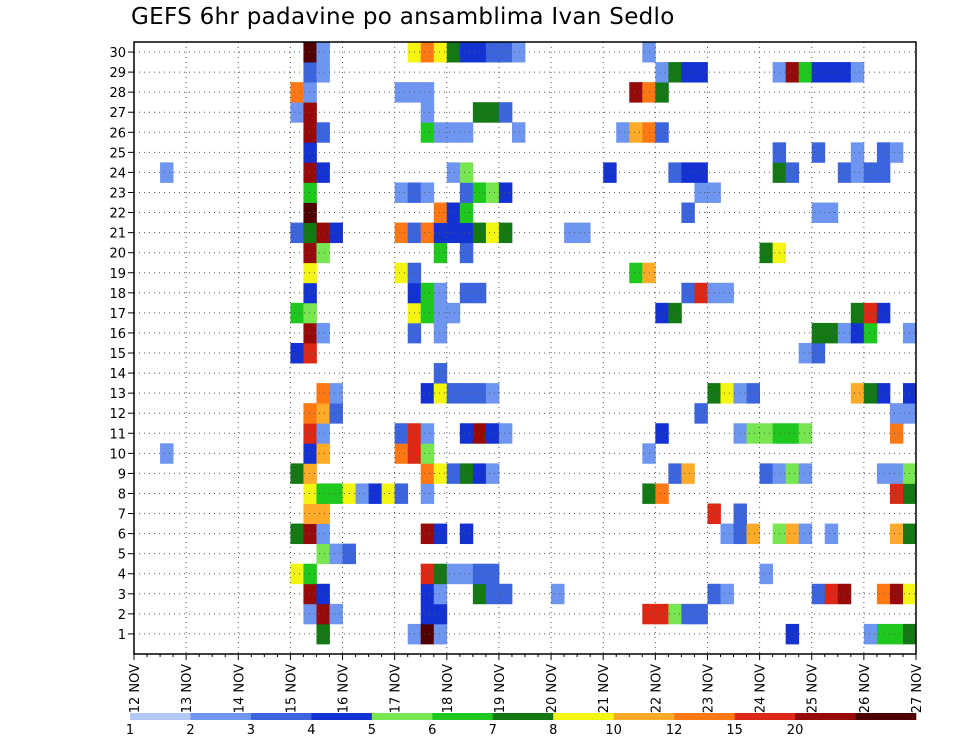 The width and height of the screenshot is (960, 742). What do you see at coordinates (656, 688) in the screenshot?
I see `x-tick-label: 22 NOV` at bounding box center [656, 688].